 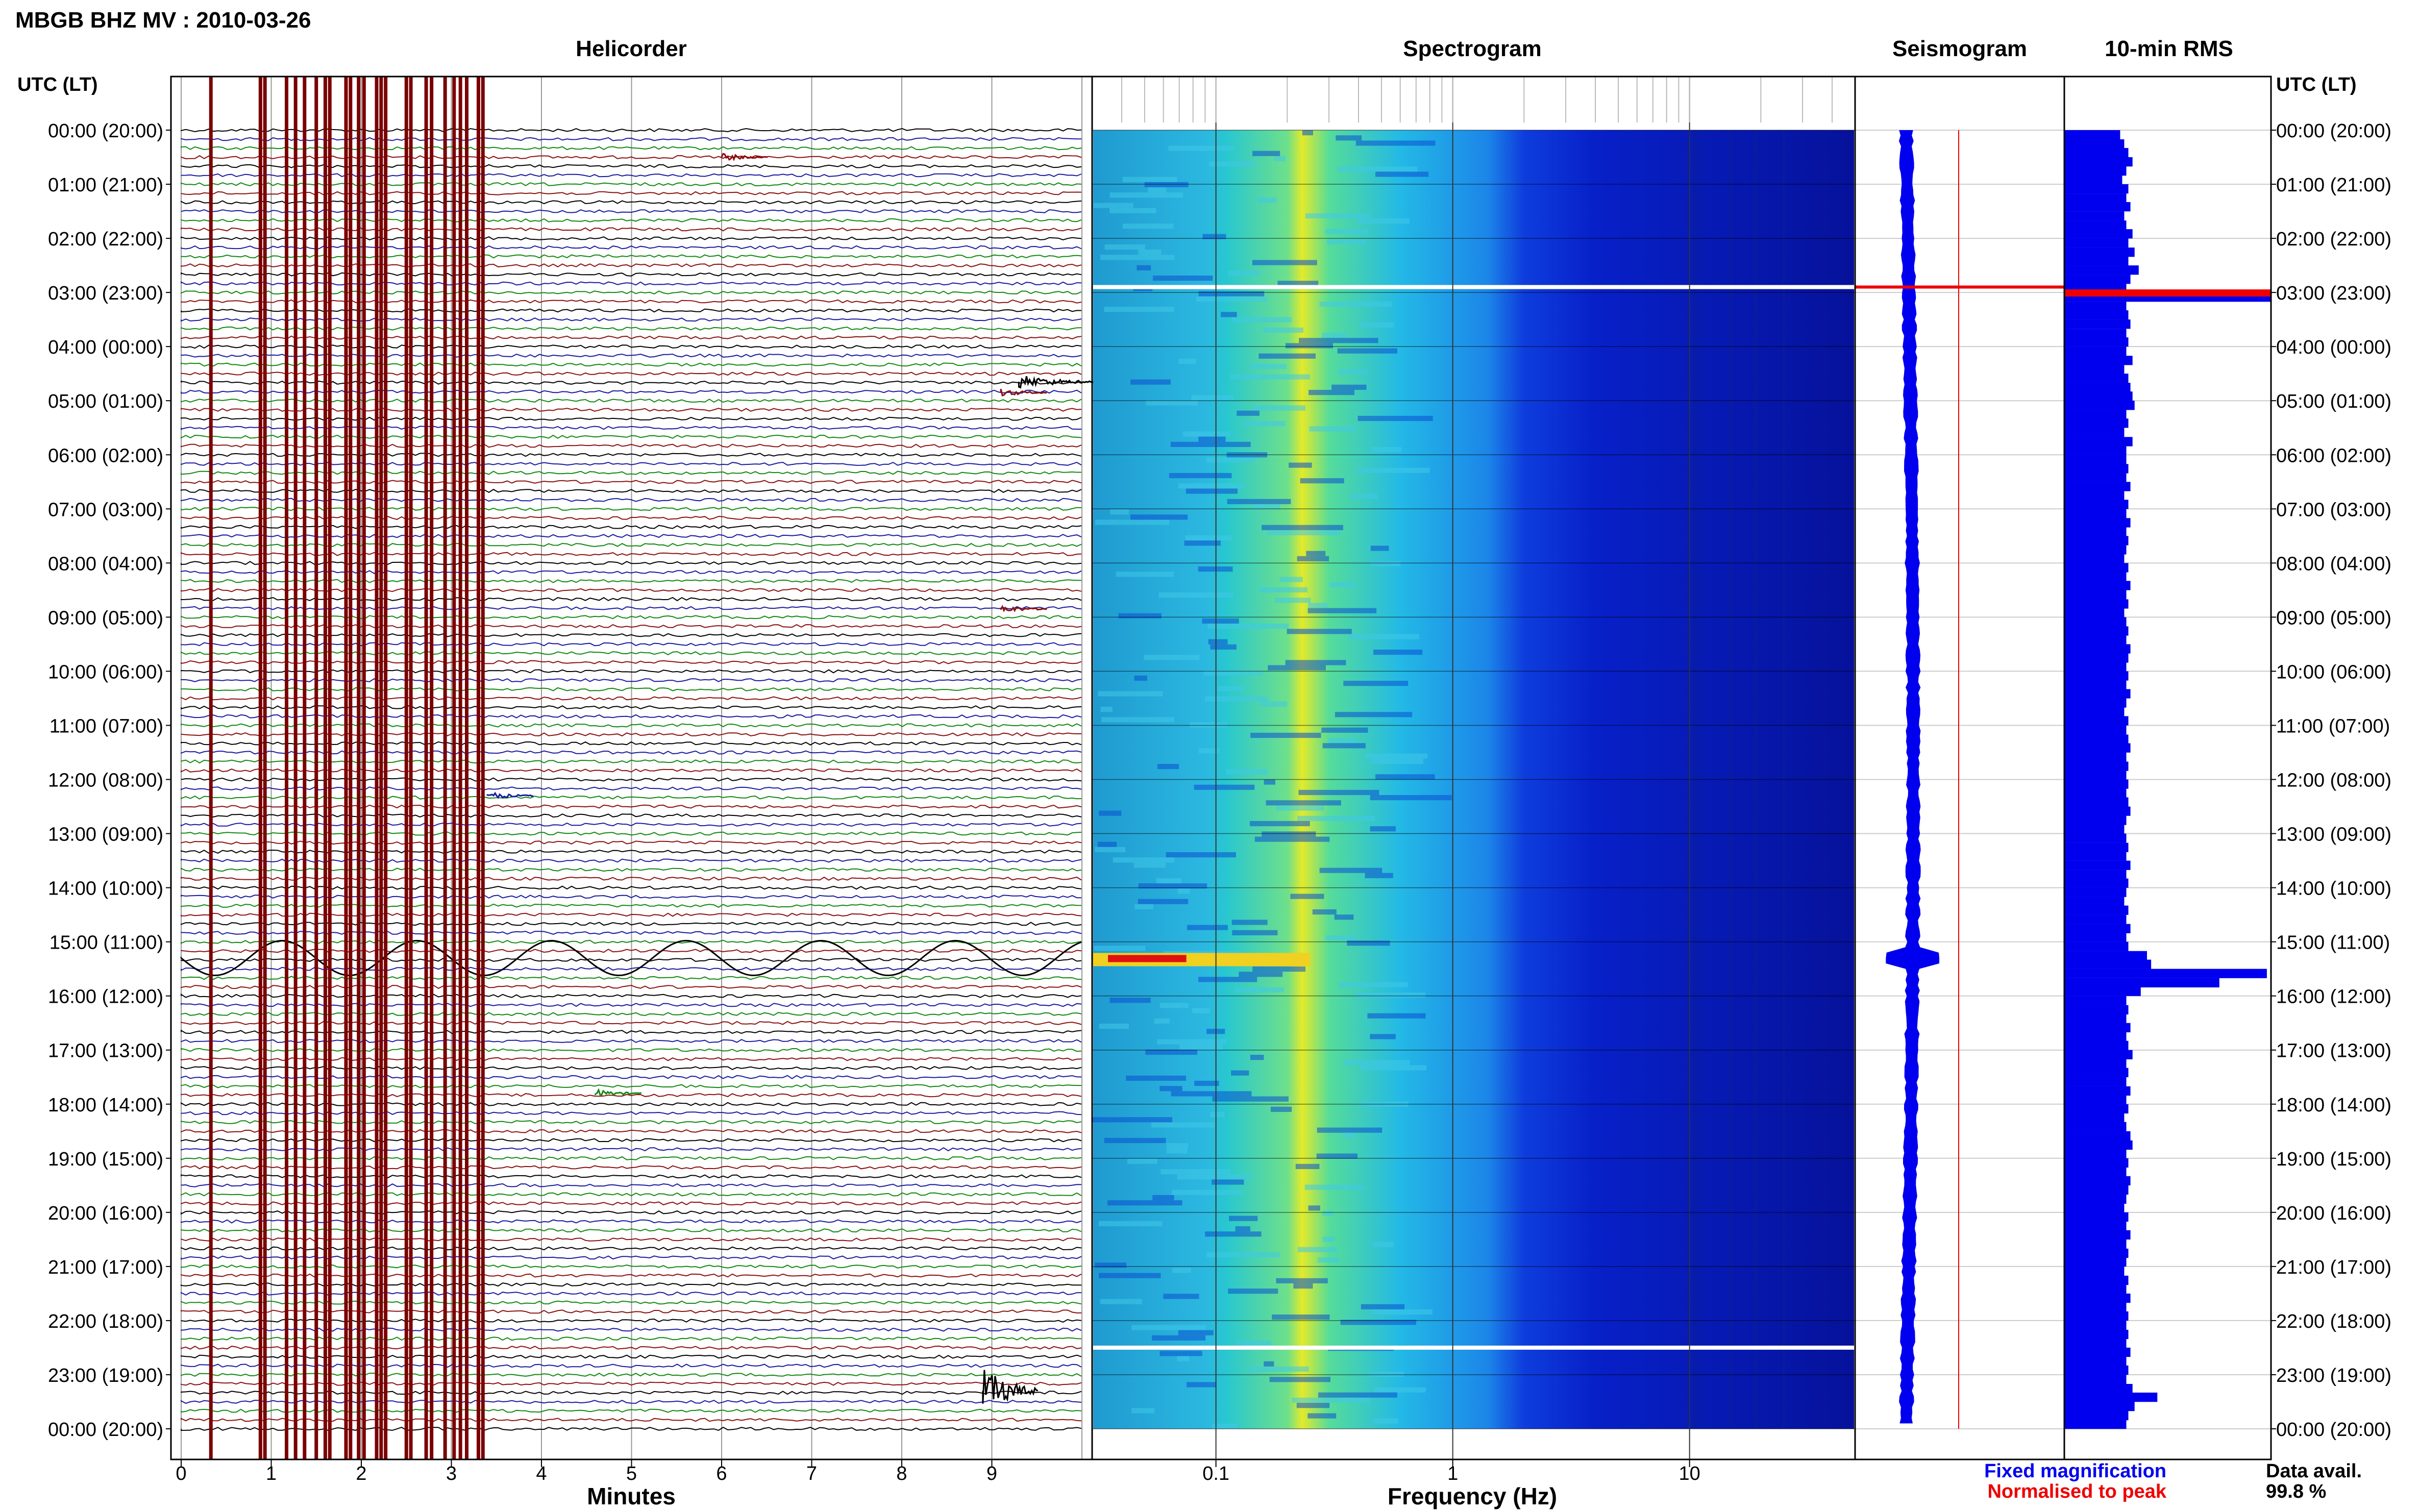 I want to click on minute-tick-label: 7, so click(x=811, y=1473).